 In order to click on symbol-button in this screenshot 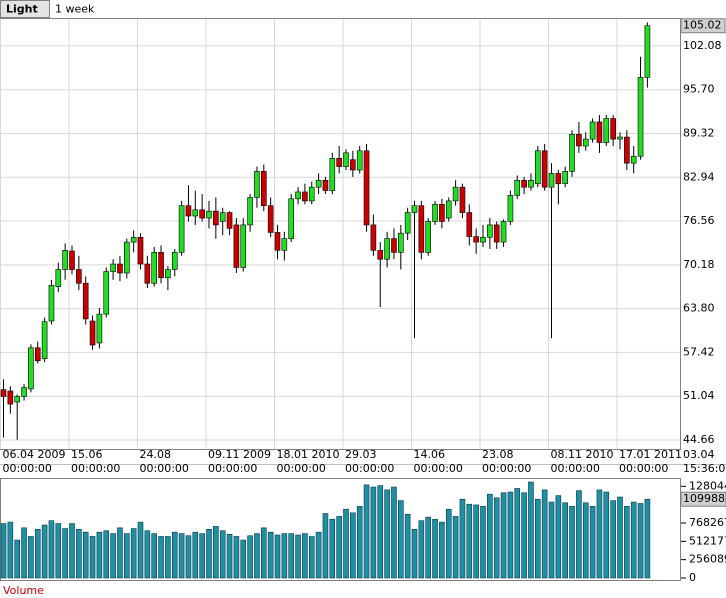, I will do `click(25, 9)`.